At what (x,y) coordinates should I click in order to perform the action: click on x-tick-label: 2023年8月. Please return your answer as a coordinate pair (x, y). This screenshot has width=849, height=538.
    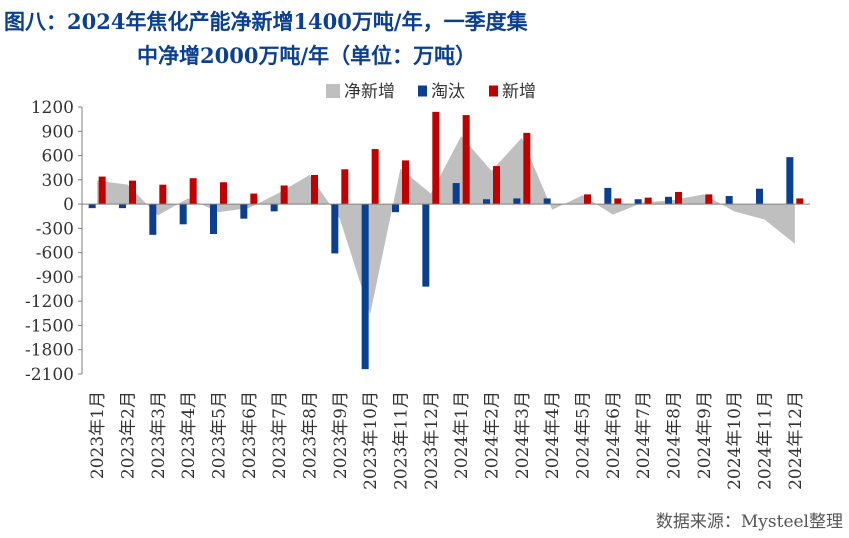
    Looking at the image, I should click on (311, 435).